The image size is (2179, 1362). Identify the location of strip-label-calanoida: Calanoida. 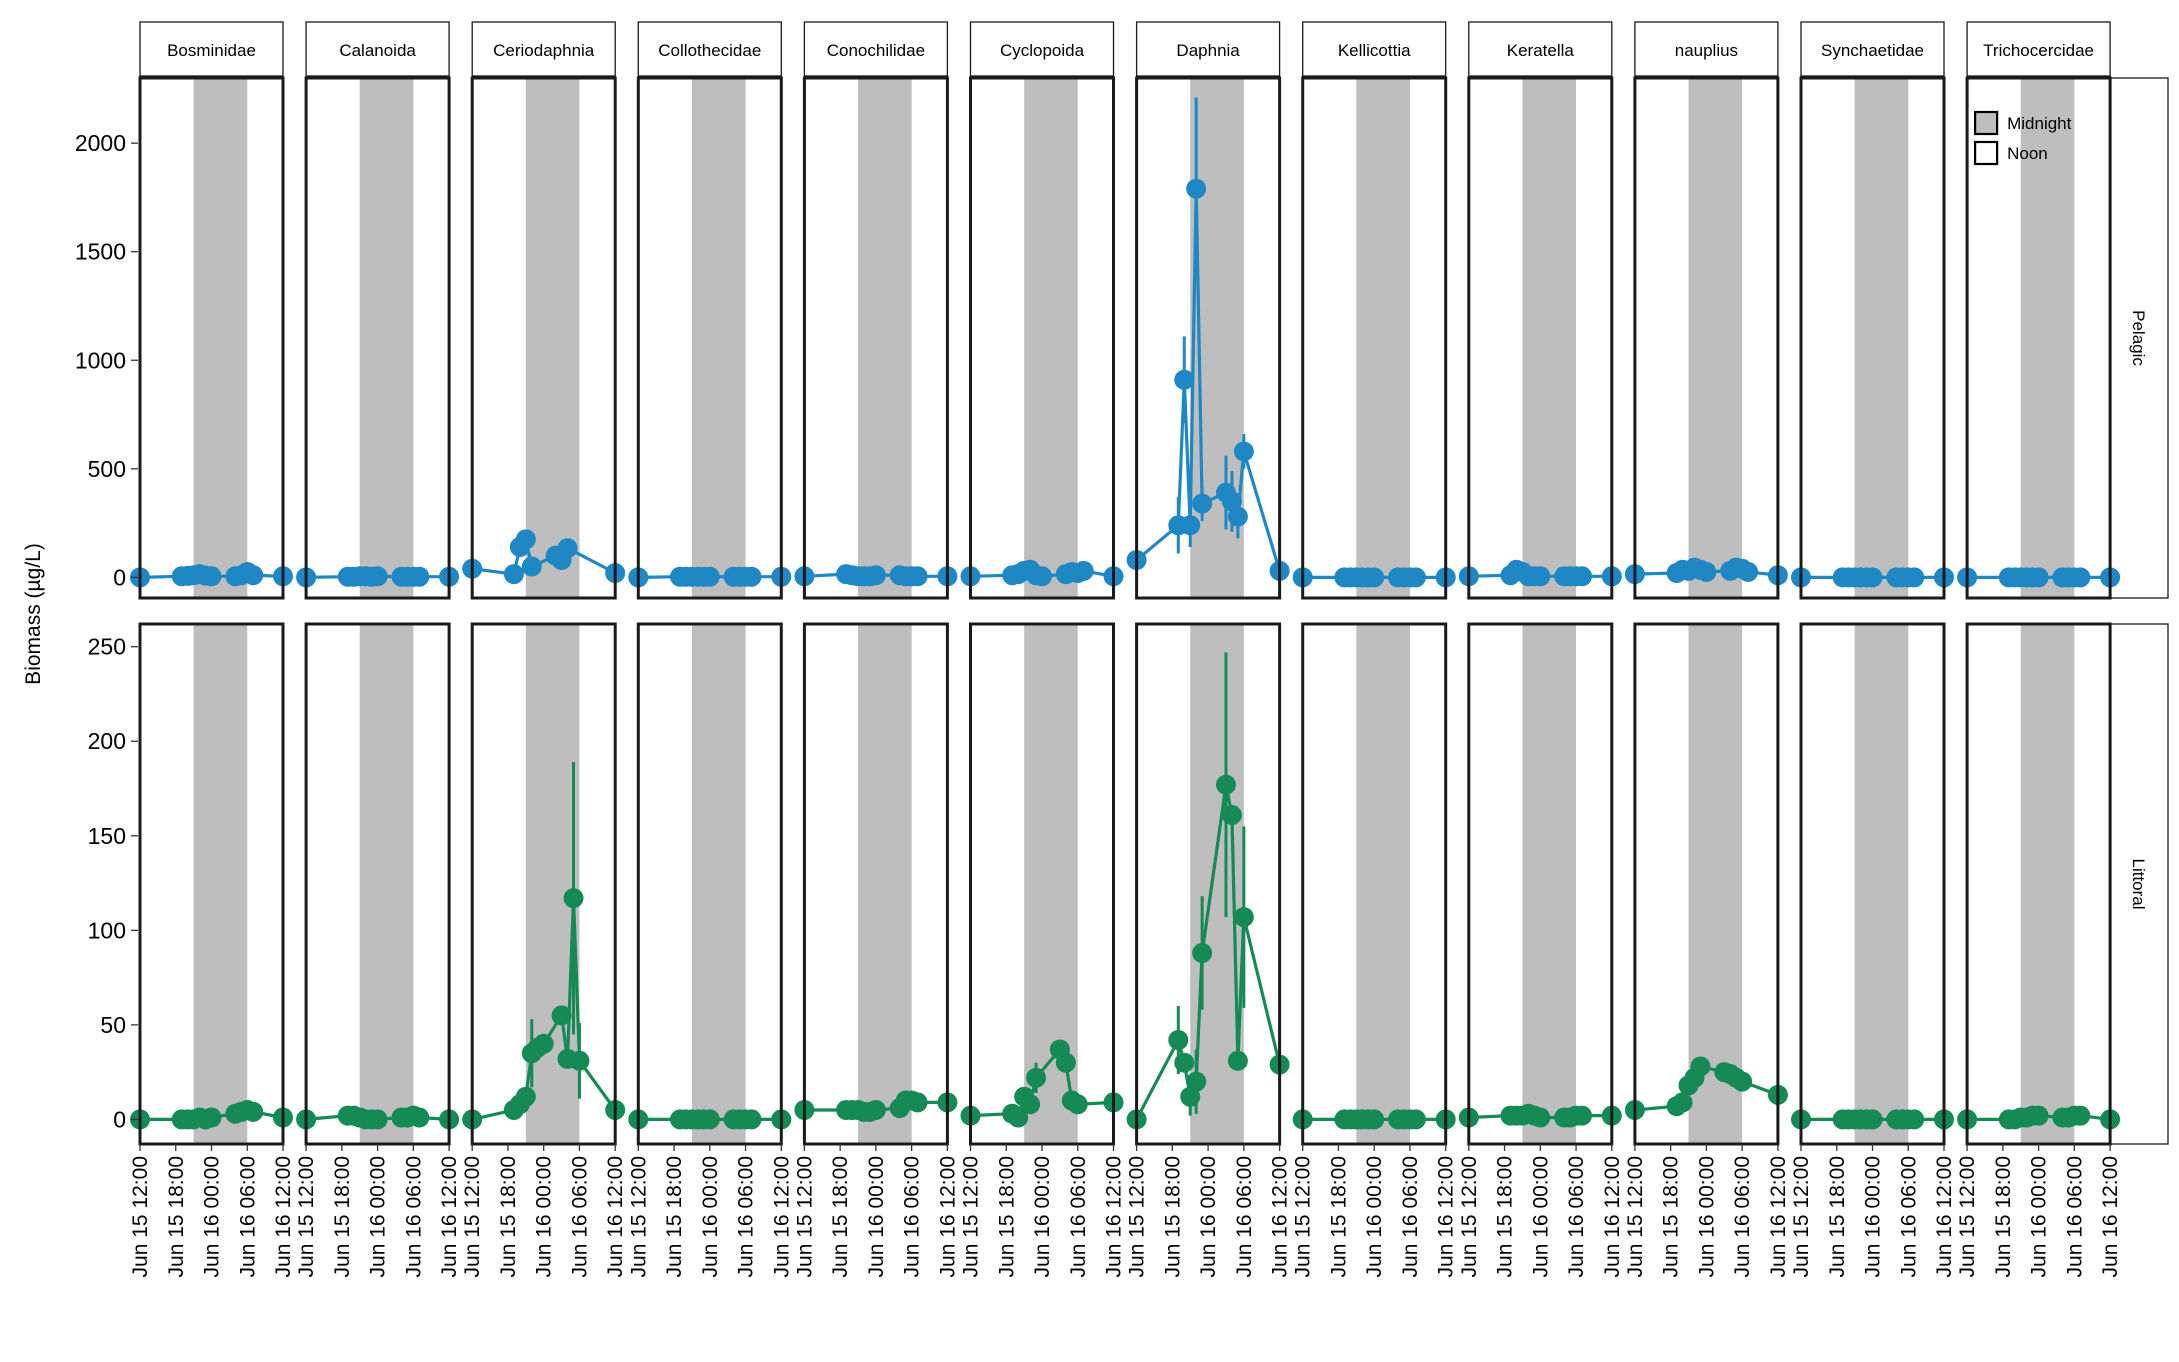
(377, 50).